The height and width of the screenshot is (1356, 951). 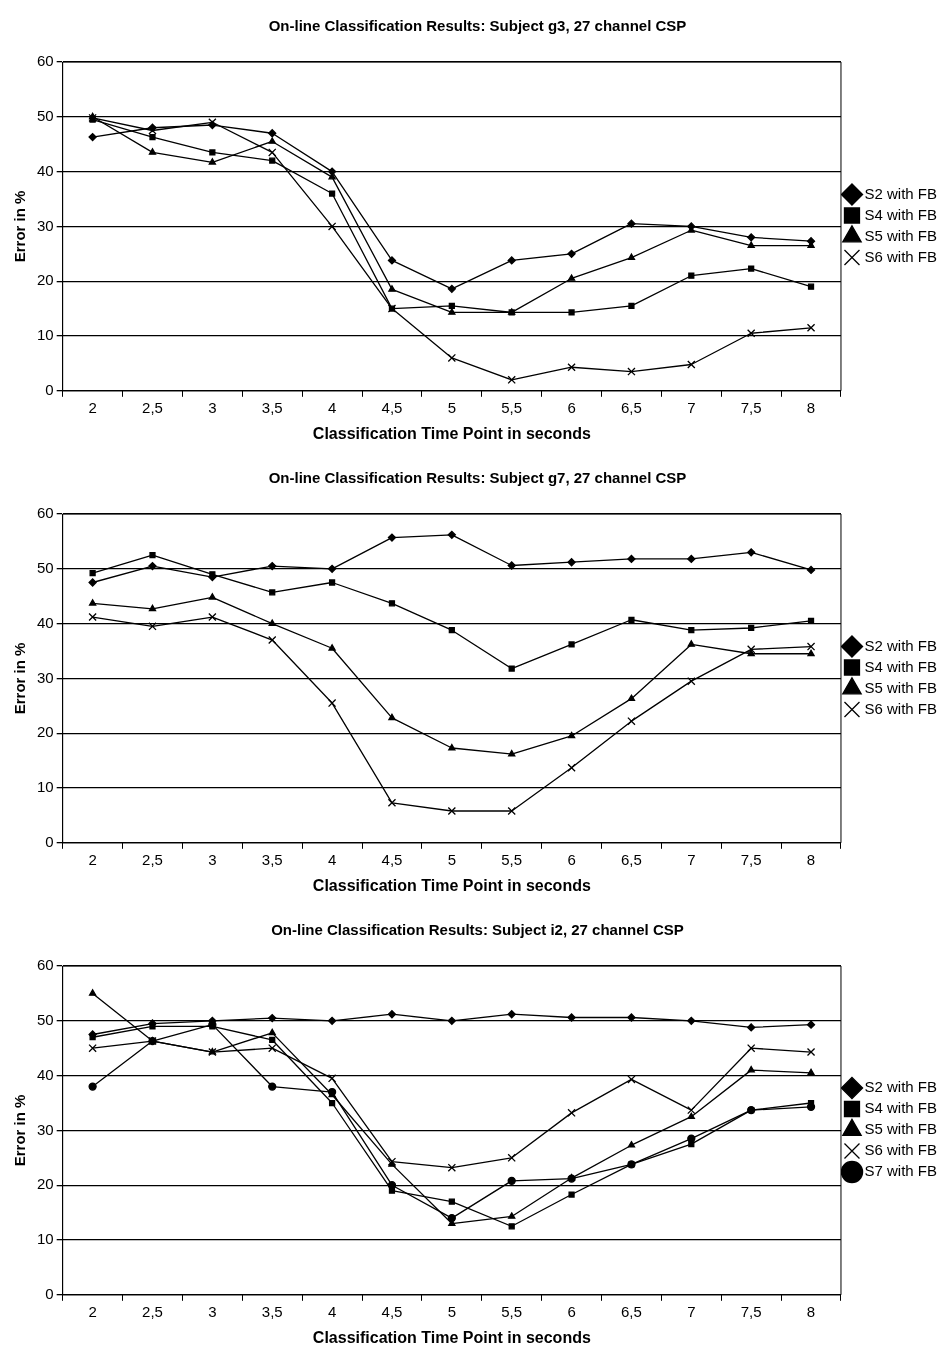 What do you see at coordinates (477, 478) in the screenshot?
I see `chart-title: On-line Classification Results: Subject g7, 27 channel CSP` at bounding box center [477, 478].